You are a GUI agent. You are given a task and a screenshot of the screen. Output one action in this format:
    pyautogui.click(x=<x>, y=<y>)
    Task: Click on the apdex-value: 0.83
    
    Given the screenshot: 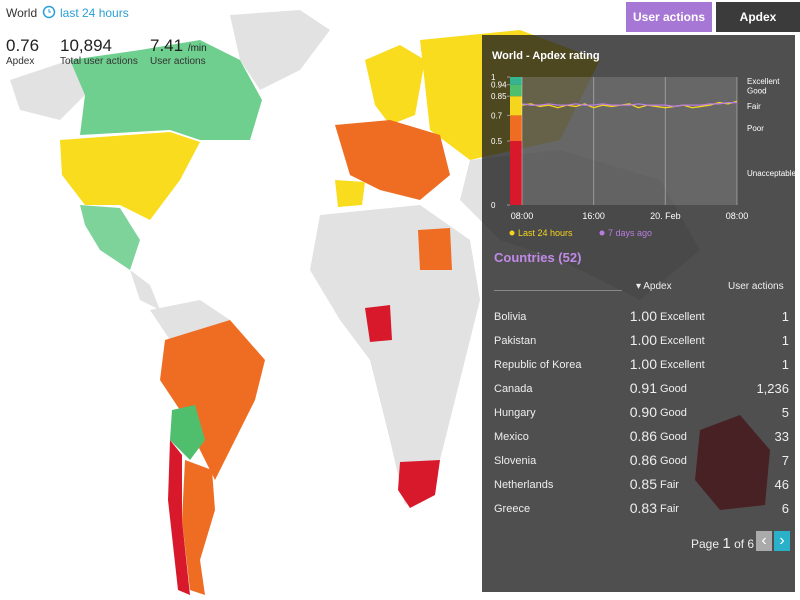 What is the action you would take?
    pyautogui.click(x=643, y=508)
    